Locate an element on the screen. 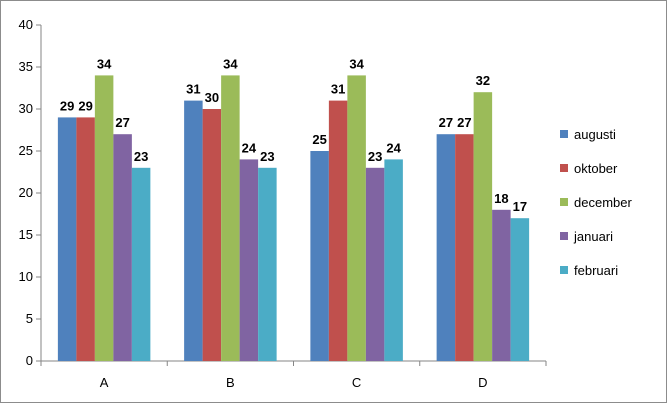 The width and height of the screenshot is (667, 403). y-tick-label: 15 is located at coordinates (26, 234).